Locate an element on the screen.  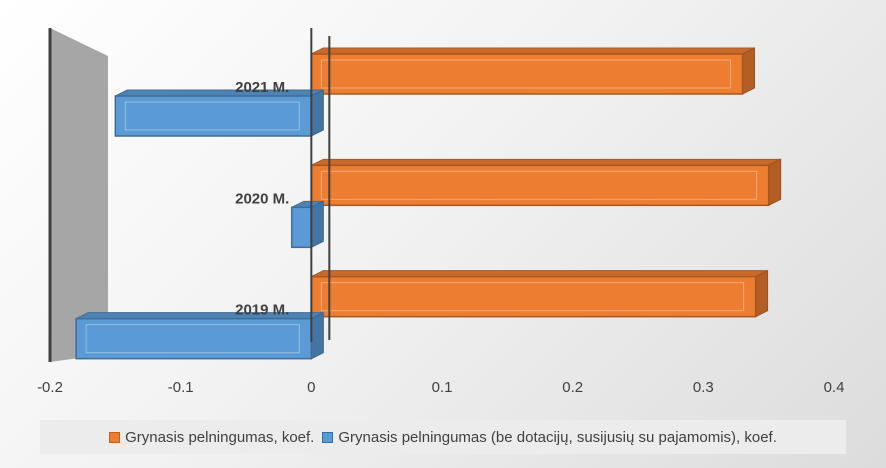
x-tick-label-3: 0.1 is located at coordinates (442, 387).